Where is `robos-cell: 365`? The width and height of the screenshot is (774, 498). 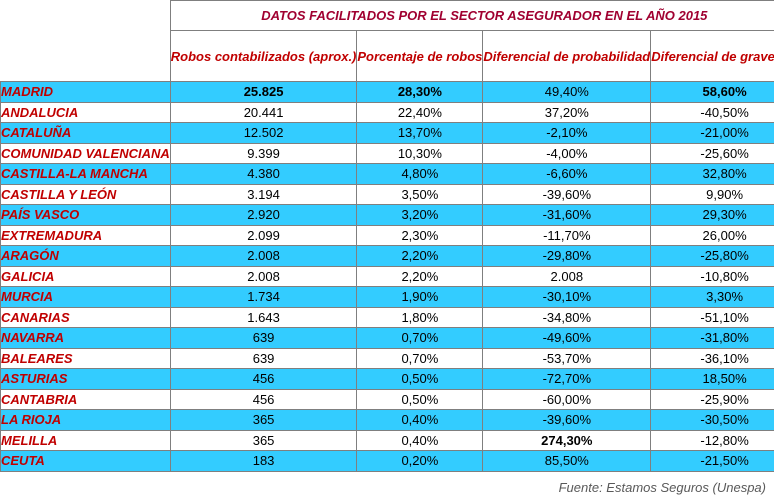 robos-cell: 365 is located at coordinates (263, 420).